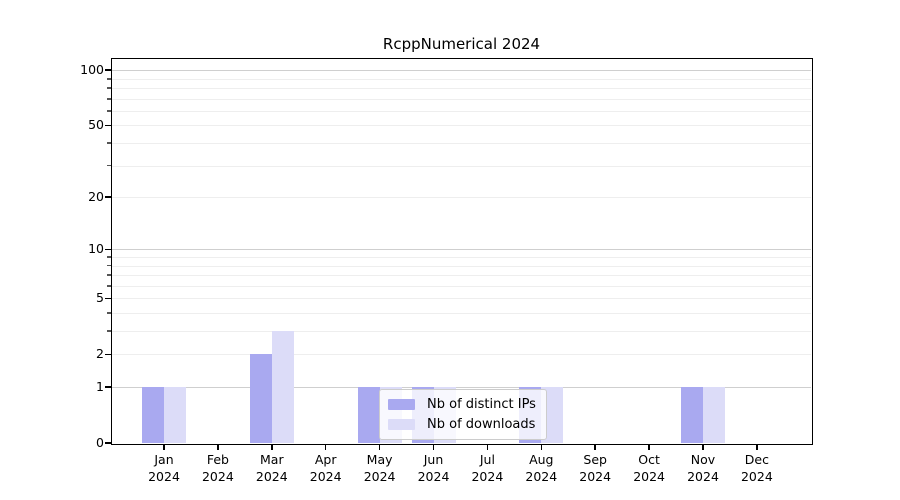 This screenshot has width=900, height=500. What do you see at coordinates (401, 424) in the screenshot?
I see `downloads-swatch` at bounding box center [401, 424].